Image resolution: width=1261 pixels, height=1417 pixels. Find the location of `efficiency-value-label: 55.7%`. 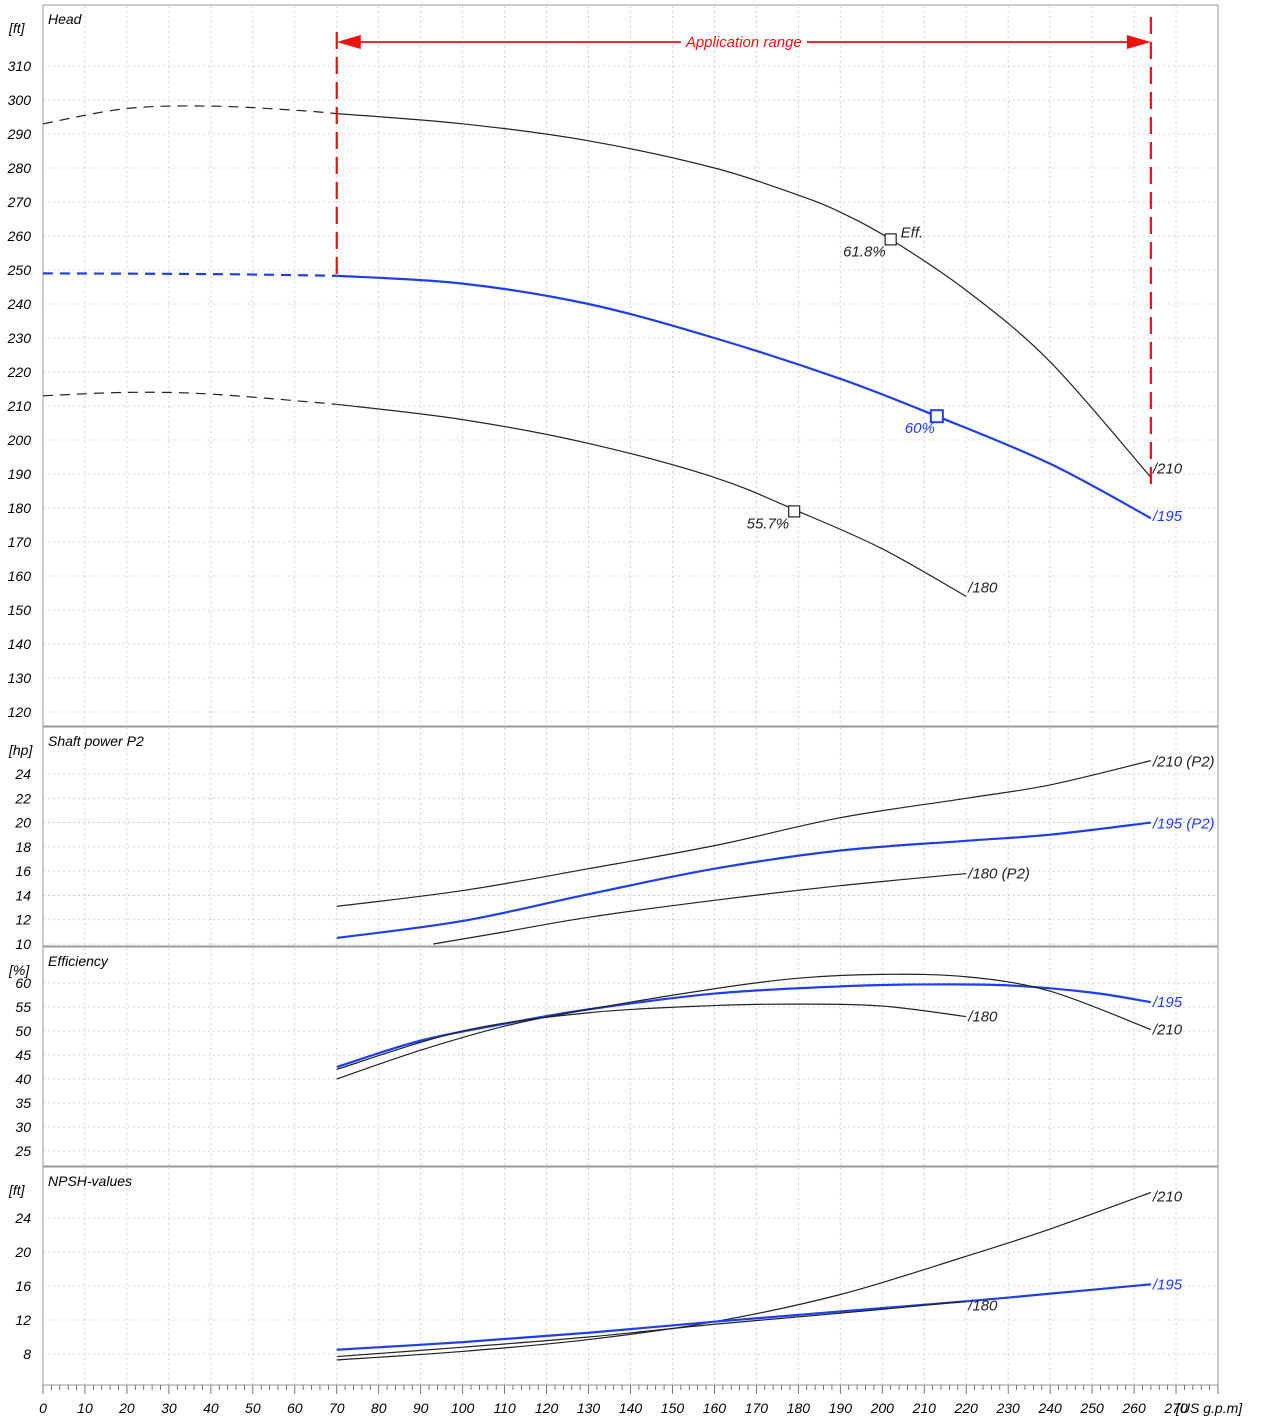

efficiency-value-label: 55.7% is located at coordinates (768, 523).